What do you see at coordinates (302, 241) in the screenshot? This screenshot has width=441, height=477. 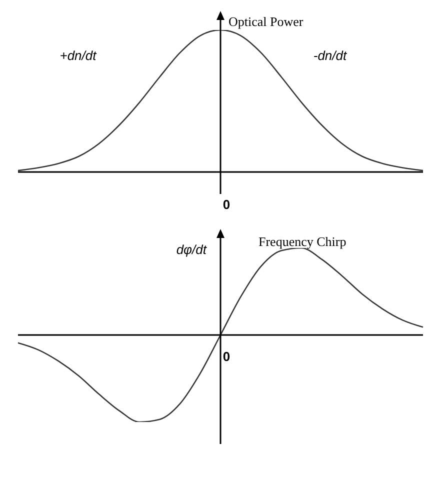 I see `chart-title: Frequency Chirp` at bounding box center [302, 241].